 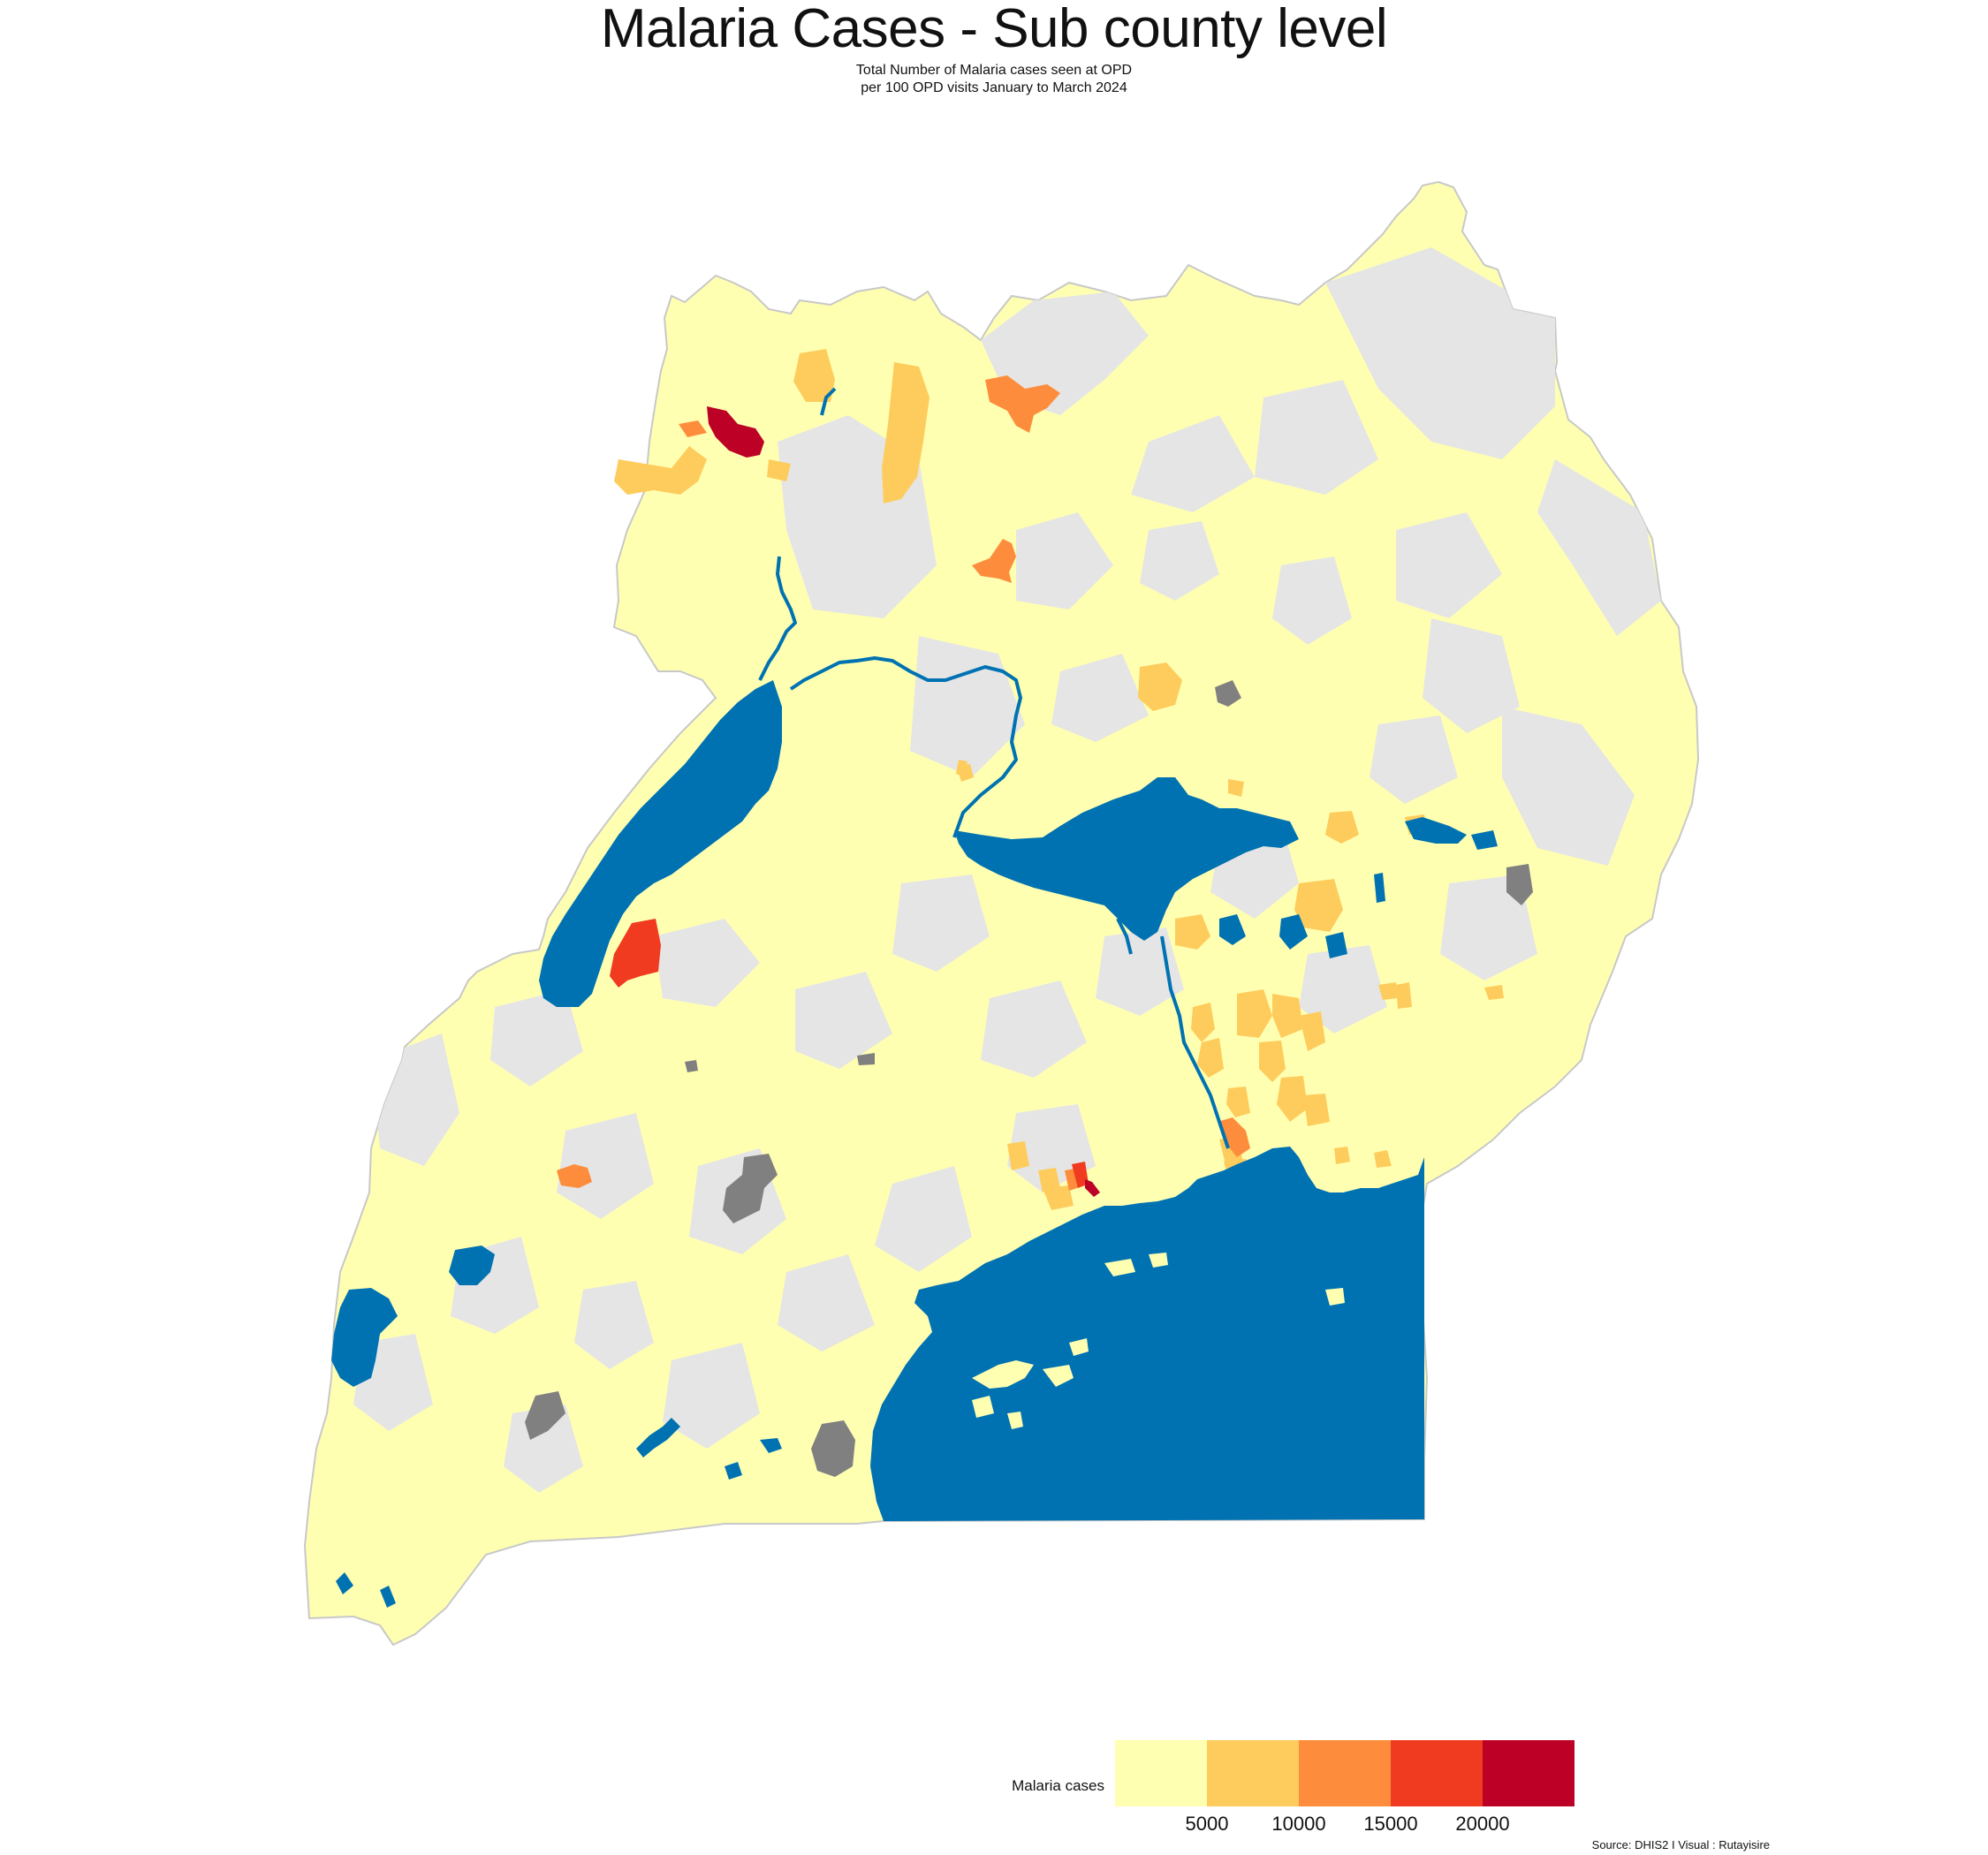 What do you see at coordinates (1390, 1824) in the screenshot?
I see `legend-tick-label: 15000` at bounding box center [1390, 1824].